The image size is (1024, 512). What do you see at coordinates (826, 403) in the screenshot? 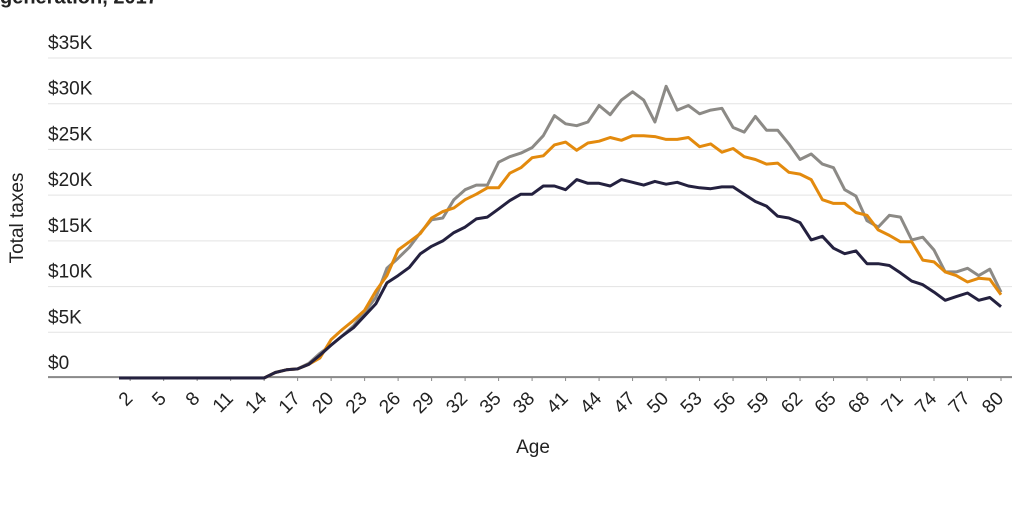
I see `x-tick-label: 65` at bounding box center [826, 403].